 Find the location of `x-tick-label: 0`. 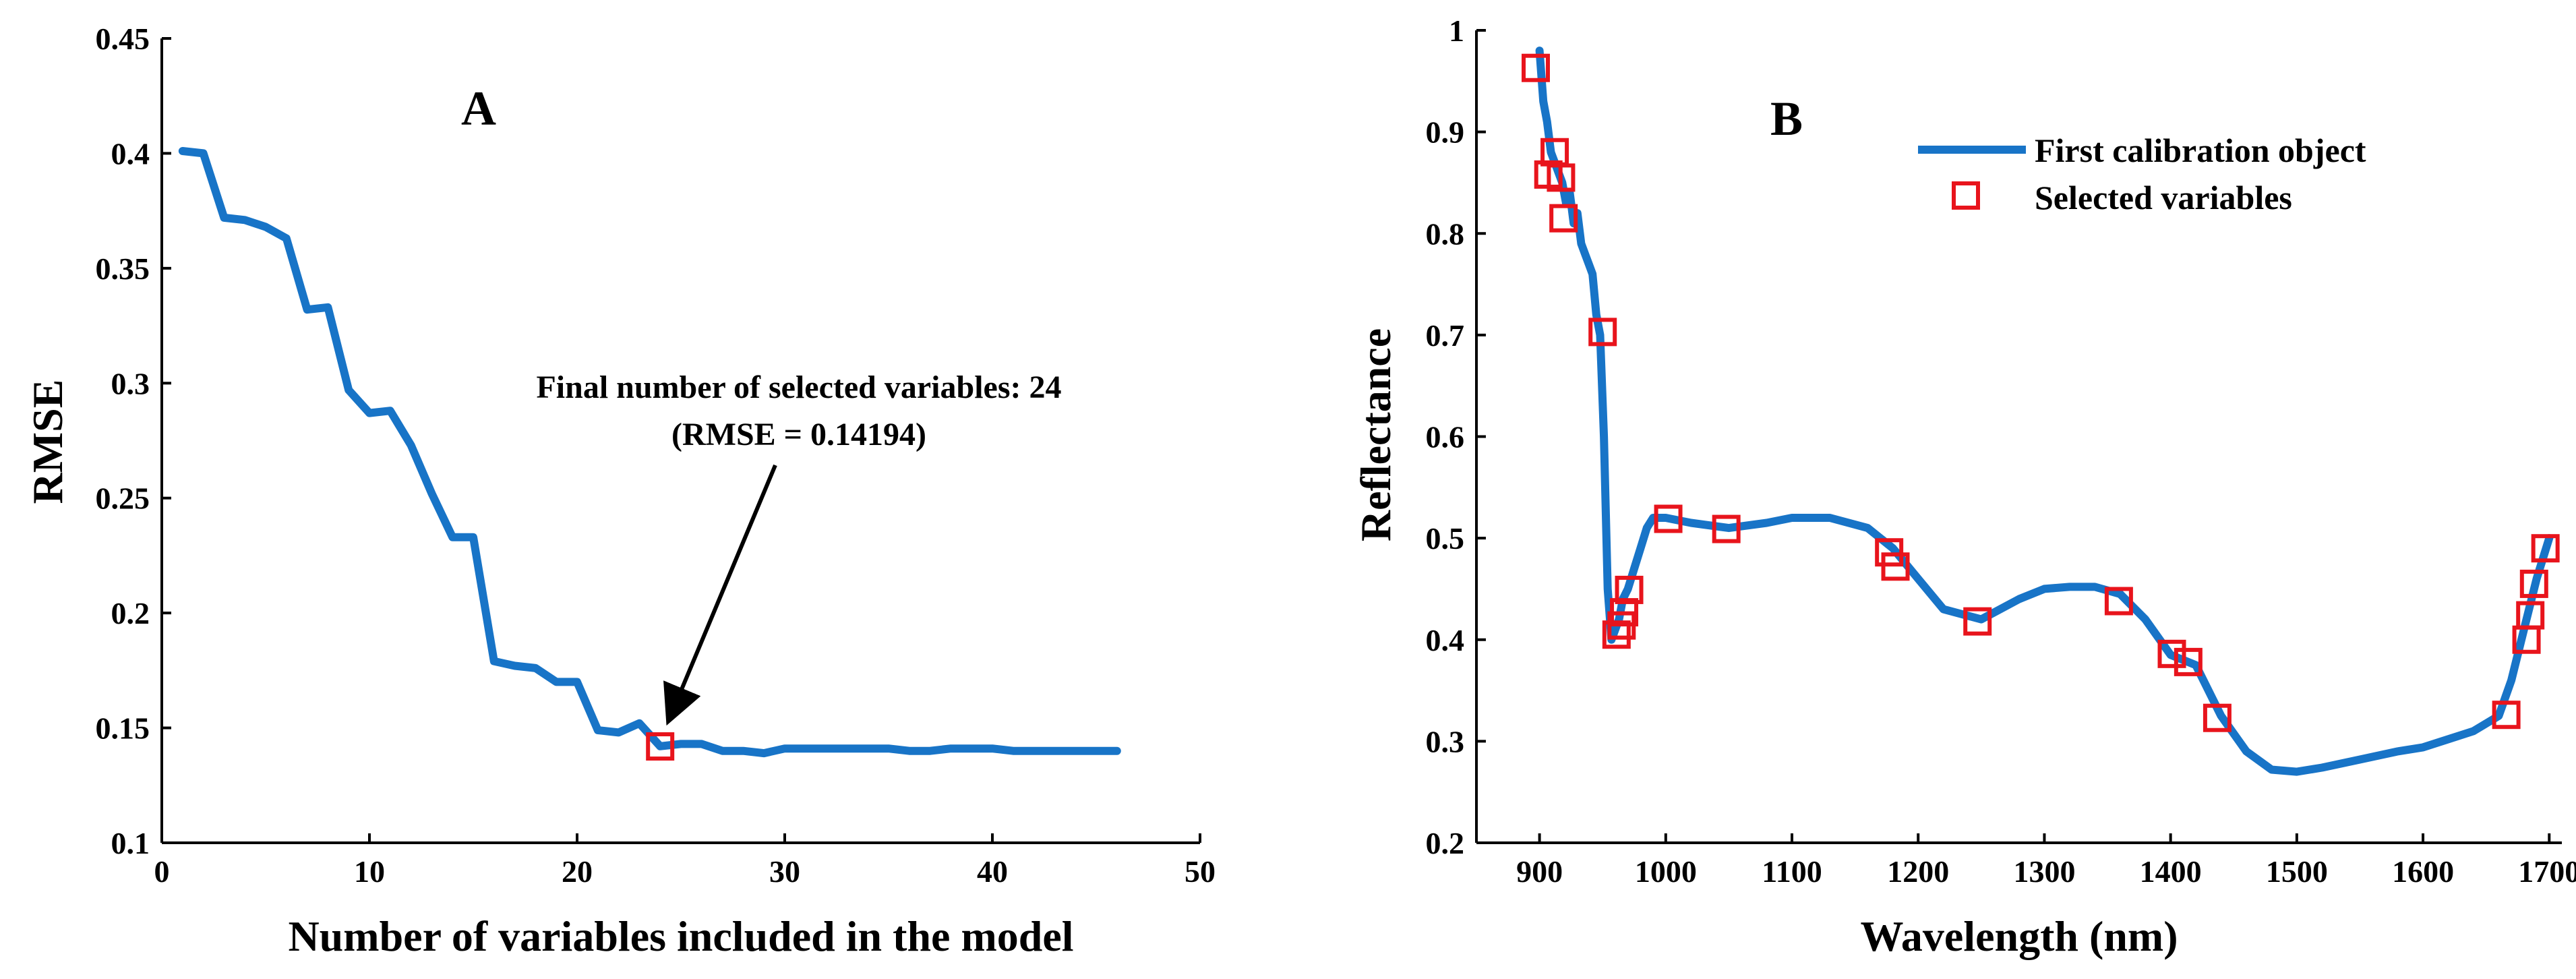

x-tick-label: 0 is located at coordinates (162, 871).